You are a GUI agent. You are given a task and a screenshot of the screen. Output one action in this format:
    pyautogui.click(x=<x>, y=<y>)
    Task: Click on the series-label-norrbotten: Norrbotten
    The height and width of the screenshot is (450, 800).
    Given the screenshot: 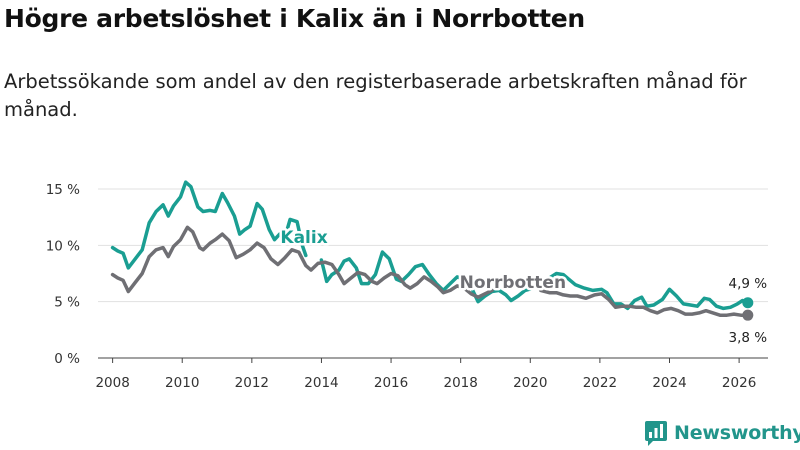 What is the action you would take?
    pyautogui.click(x=513, y=283)
    